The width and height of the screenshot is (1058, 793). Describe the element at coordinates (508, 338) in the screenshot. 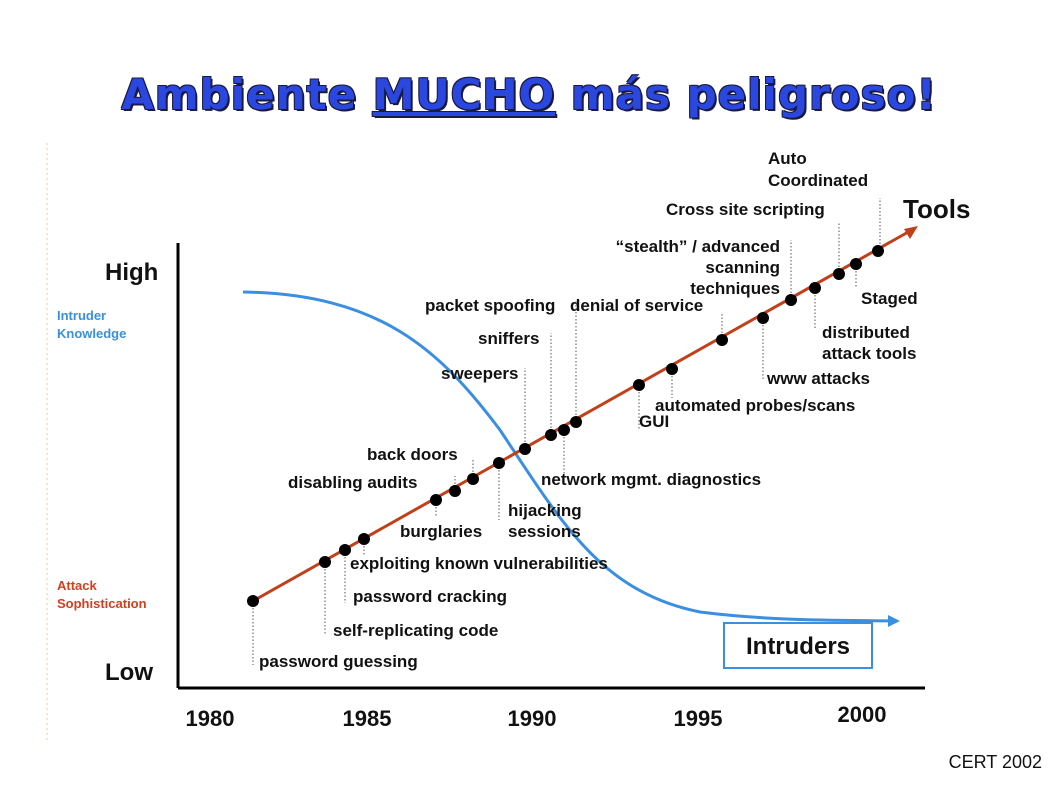

I see `annotation: sniffers` at that location.